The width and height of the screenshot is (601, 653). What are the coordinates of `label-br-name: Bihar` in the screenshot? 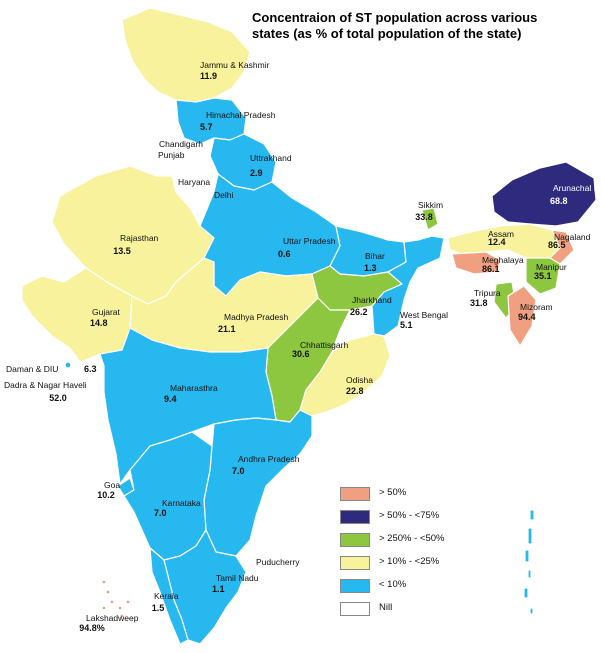 It's located at (375, 256).